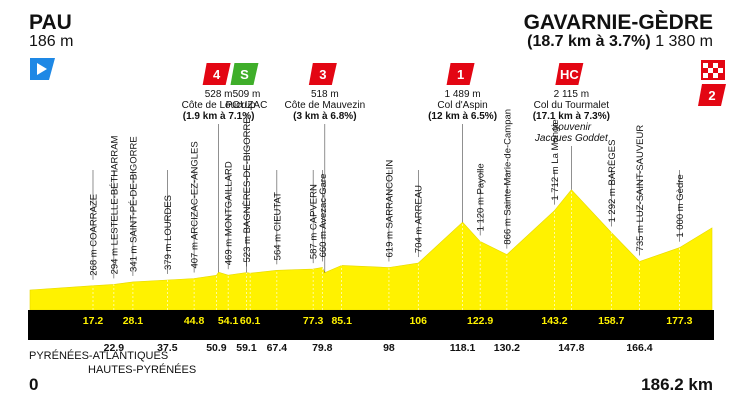 The image size is (736, 402). Describe the element at coordinates (325, 94) in the screenshot. I see `climb-text: 518 m` at that location.